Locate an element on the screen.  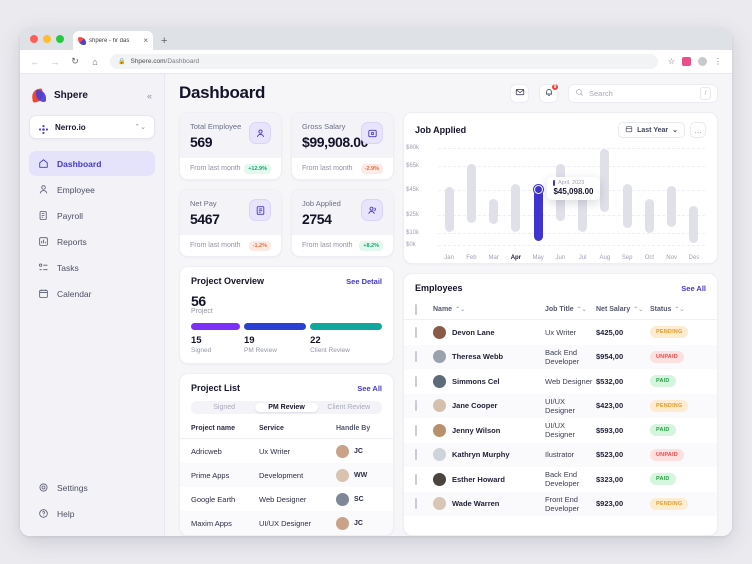
url-path: /Dashboard is located at coordinates (182, 61).